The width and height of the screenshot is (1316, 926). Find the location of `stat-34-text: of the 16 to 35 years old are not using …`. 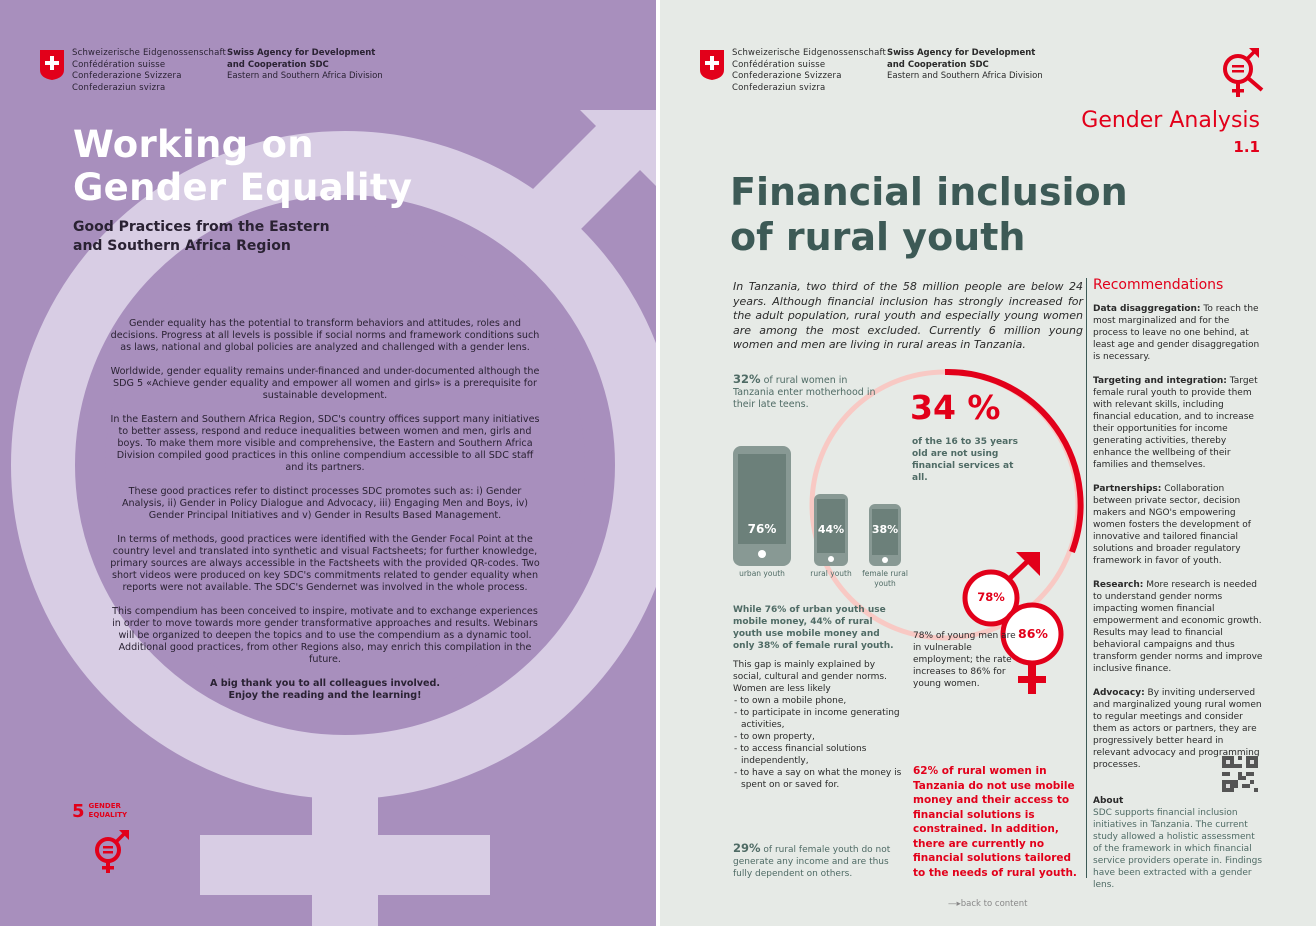

stat-34-text: of the 16 to 35 years old are not using … is located at coordinates (965, 460).